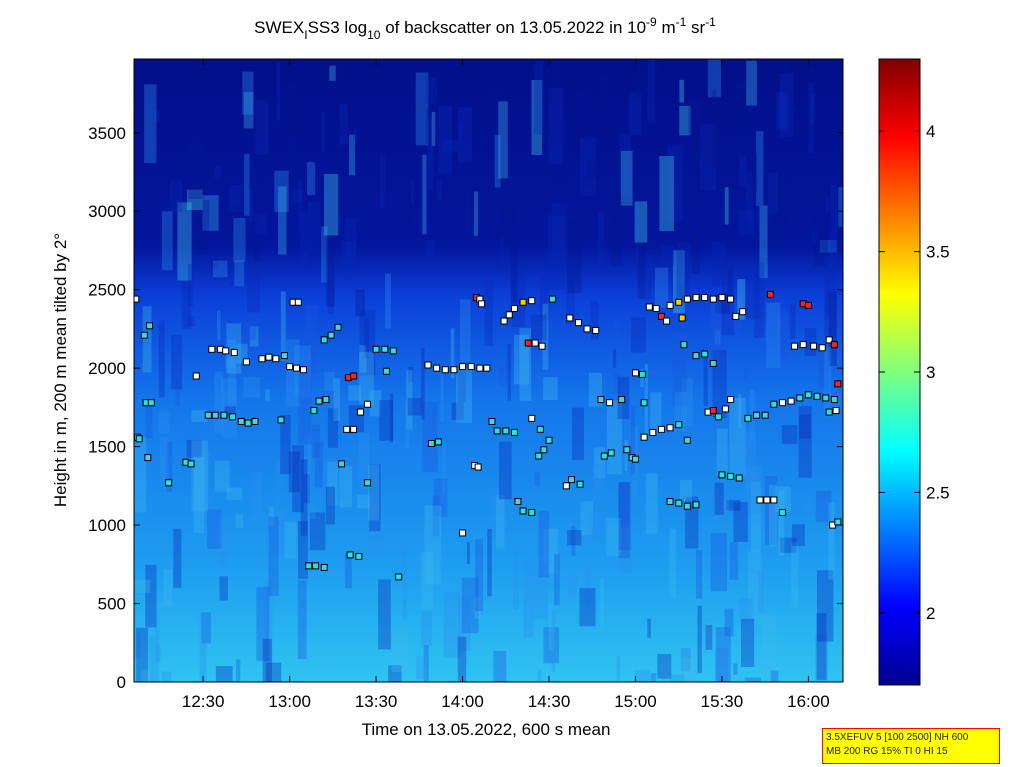 This screenshot has height=767, width=1023. What do you see at coordinates (899, 372) in the screenshot?
I see `colorbar` at bounding box center [899, 372].